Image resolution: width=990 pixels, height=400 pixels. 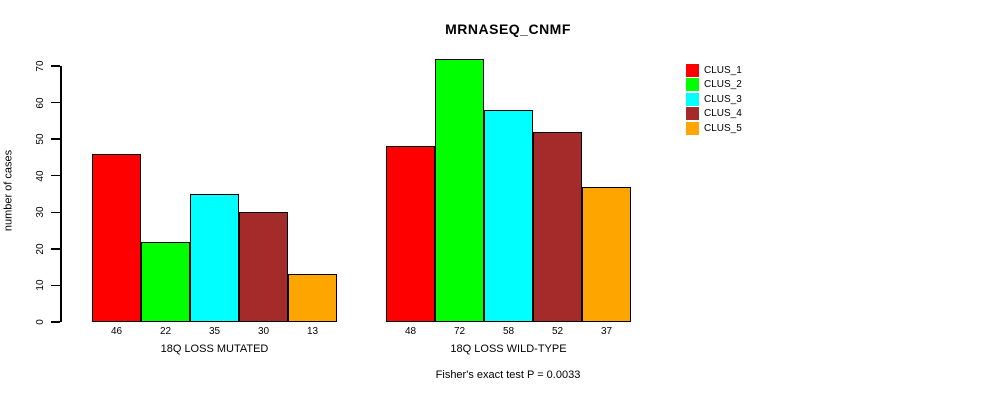 I want to click on bar-value-label: 52, so click(x=557, y=331).